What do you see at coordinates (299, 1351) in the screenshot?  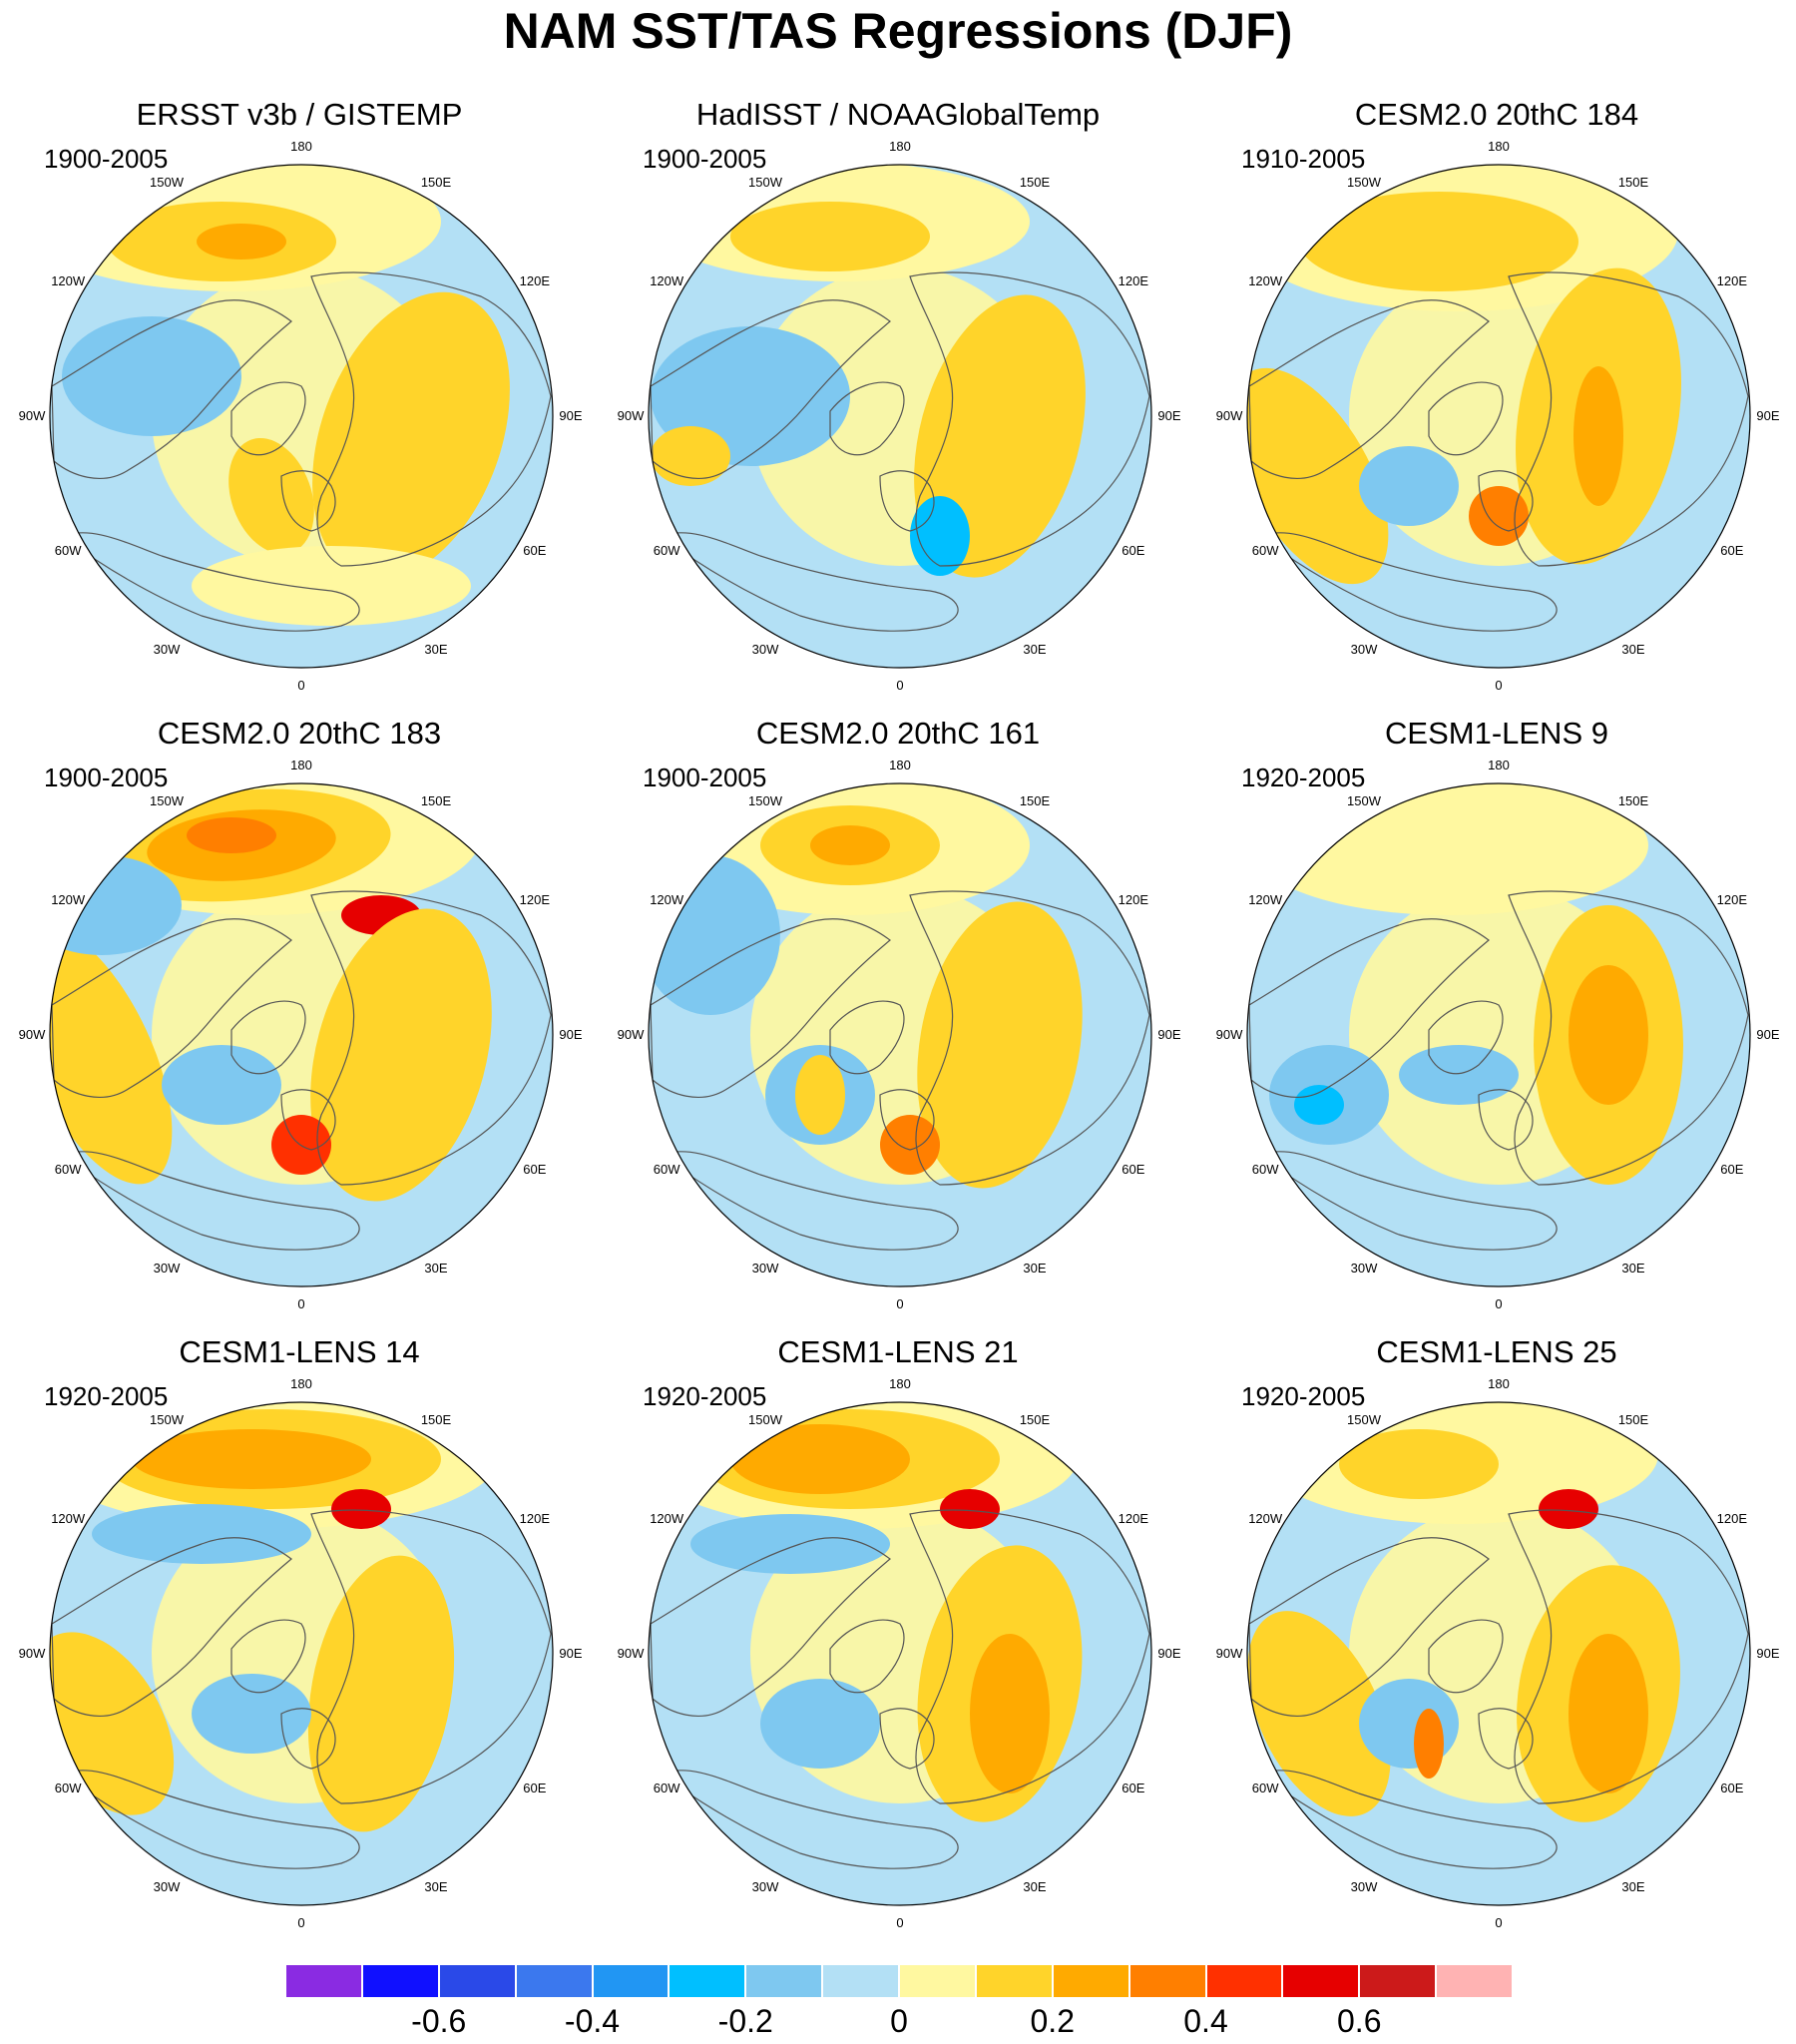 I see `panel-title: CESM1-LENS 14` at bounding box center [299, 1351].